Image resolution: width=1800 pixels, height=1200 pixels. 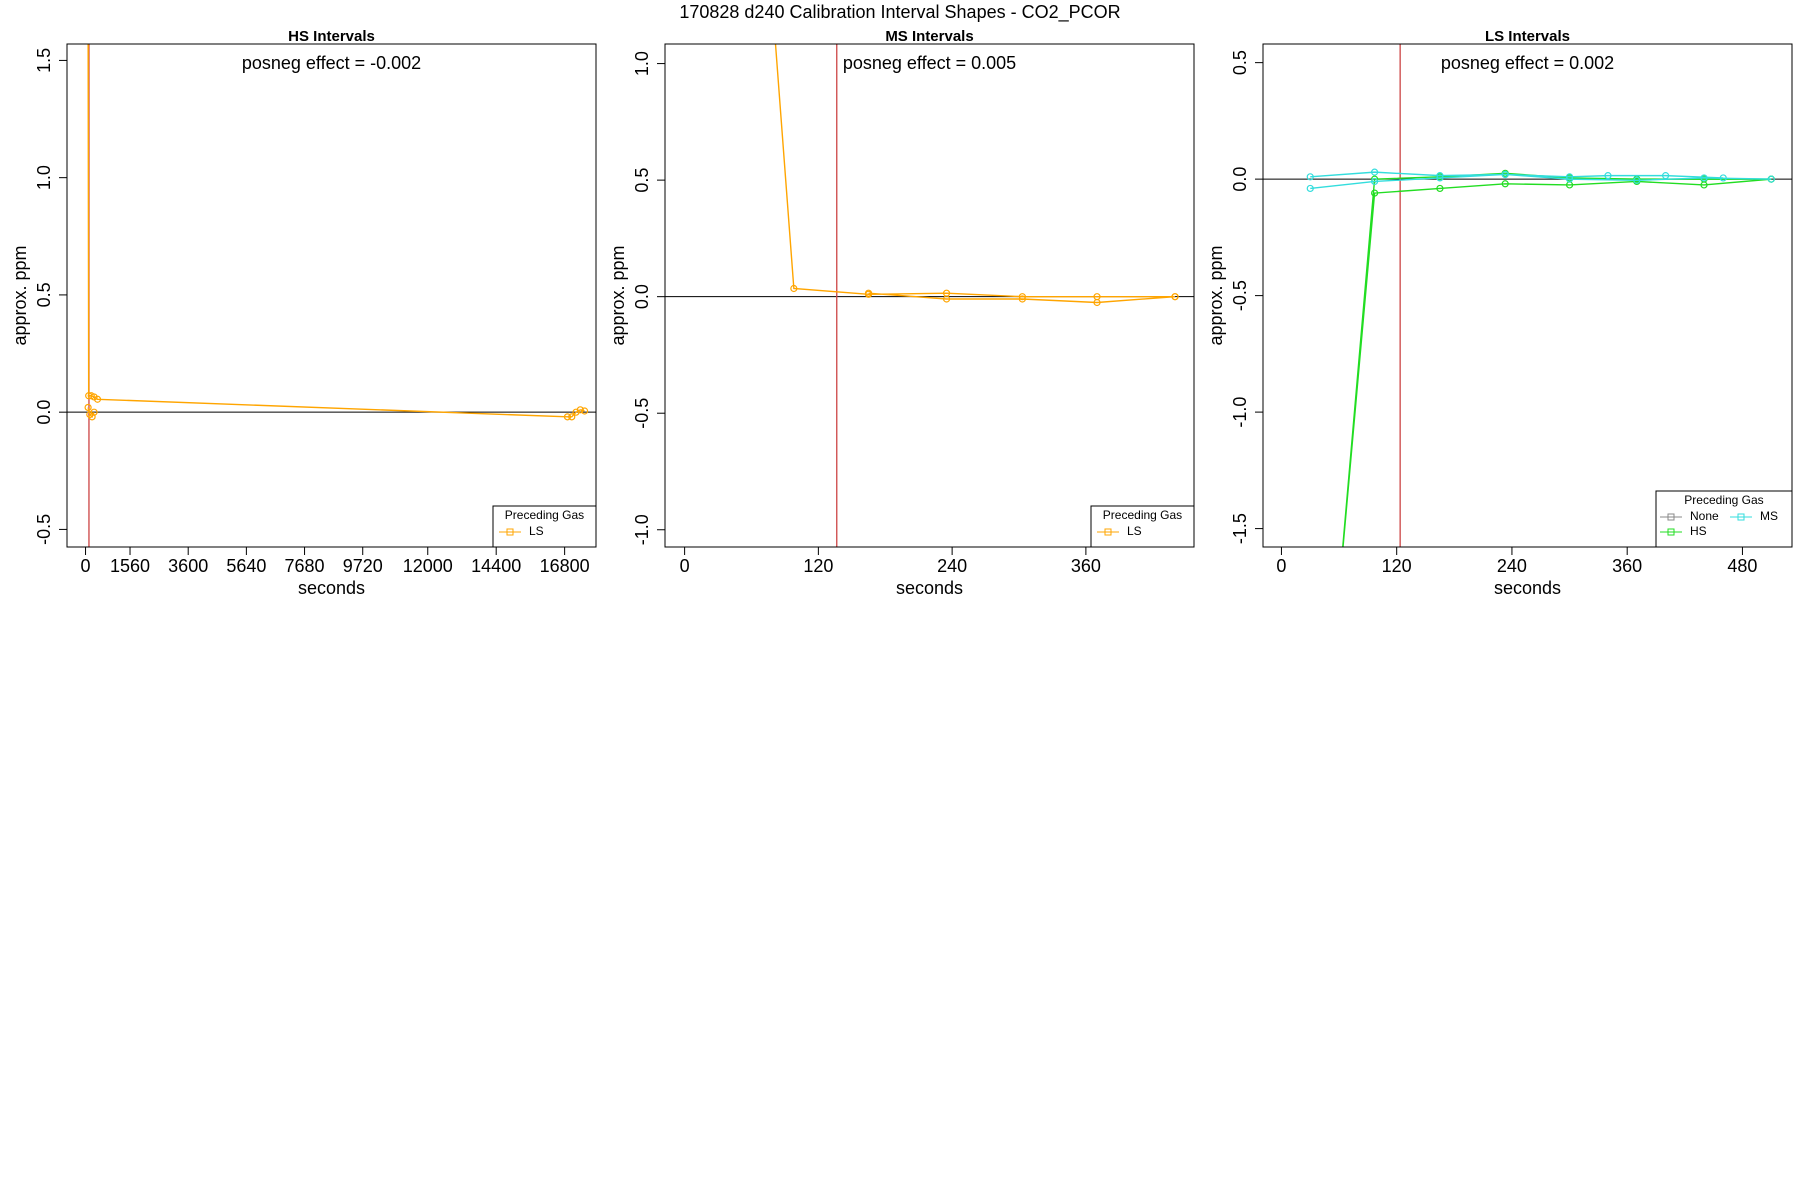 I want to click on panel-title: LS Intervals, so click(x=1527, y=36).